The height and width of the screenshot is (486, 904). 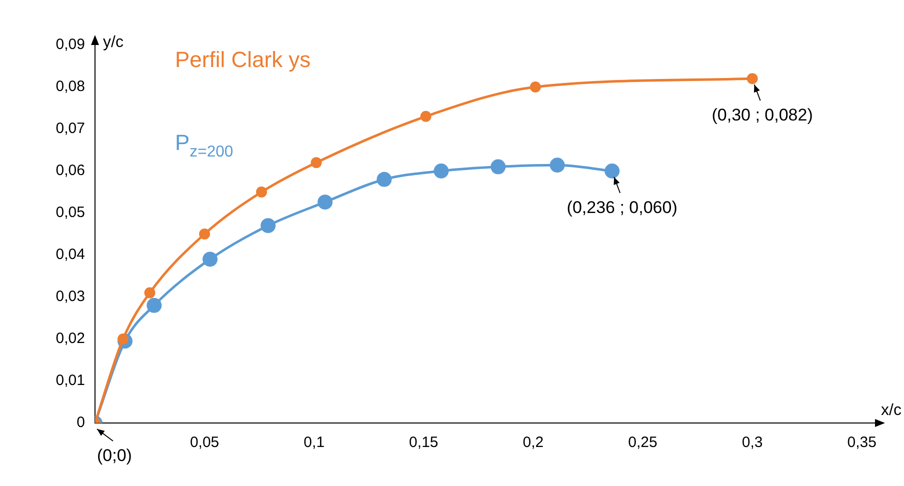 I want to click on y-axis-title: y/c, so click(x=113, y=42).